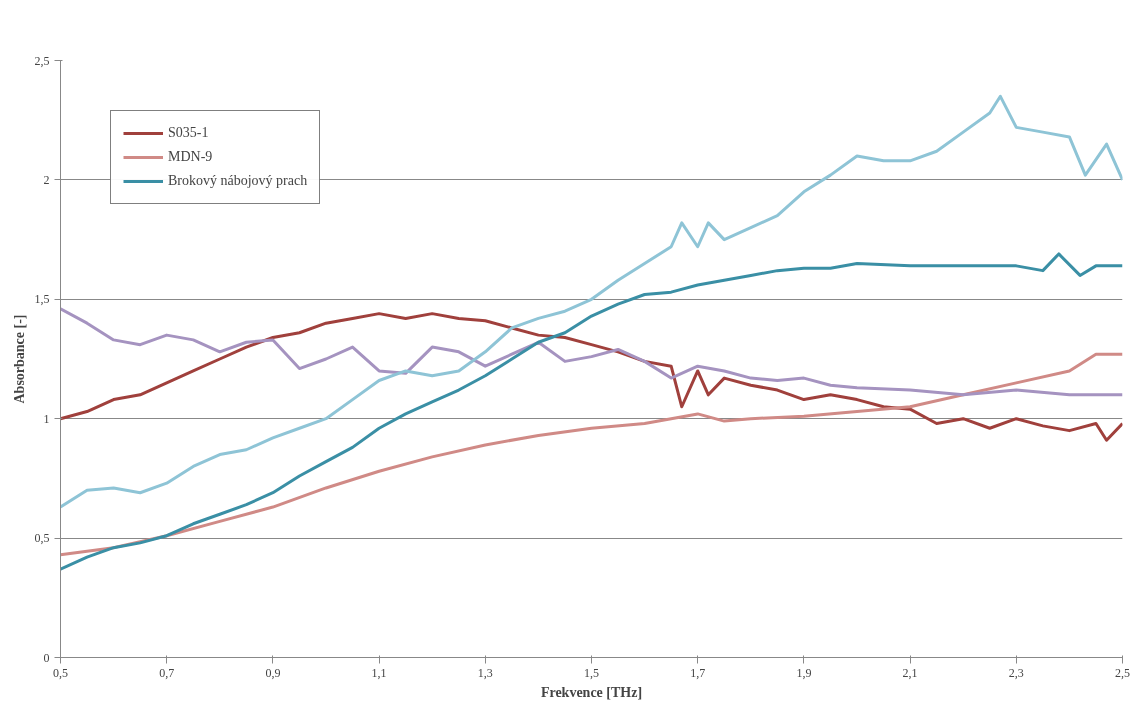  I want to click on x-tick-label: 2,5, so click(1122, 672).